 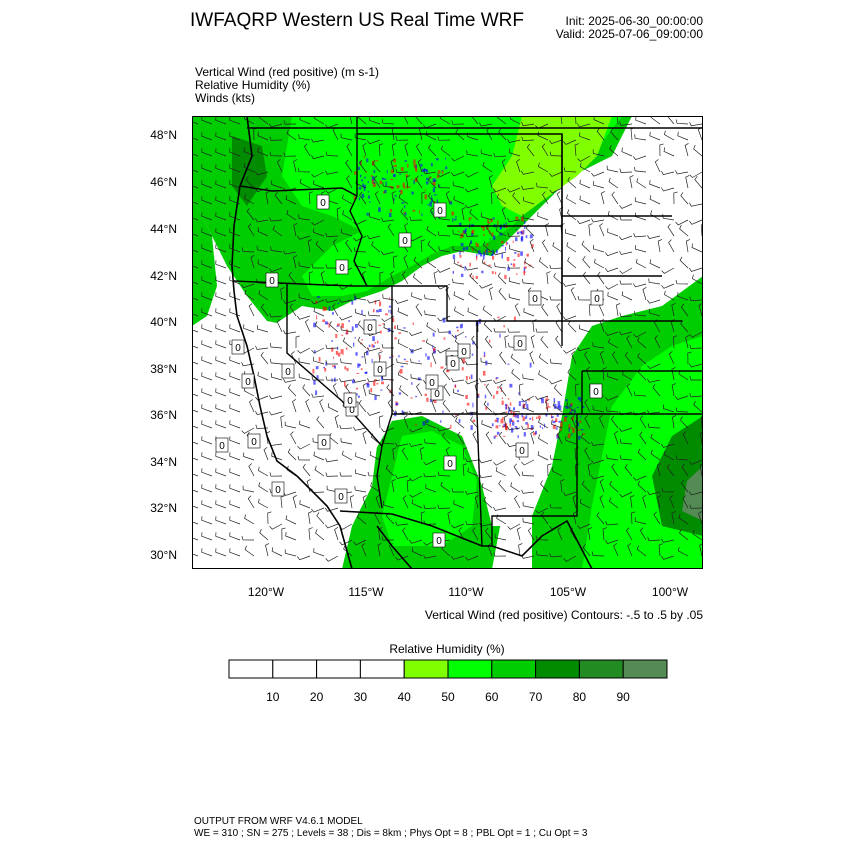 What do you see at coordinates (278, 821) in the screenshot?
I see `footer-model: OUTPUT FROM WRF V4.6.1 MODEL` at bounding box center [278, 821].